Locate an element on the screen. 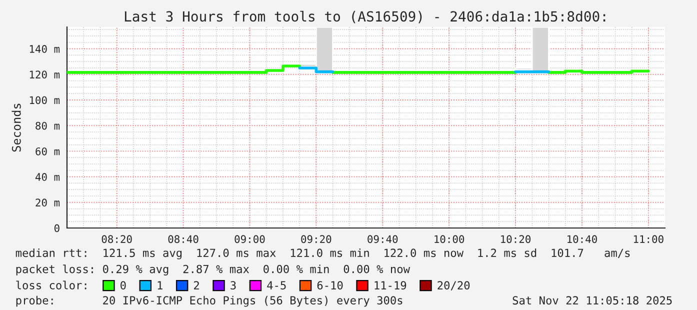 The height and width of the screenshot is (310, 697). y-tick-label: 120 m is located at coordinates (45, 74).